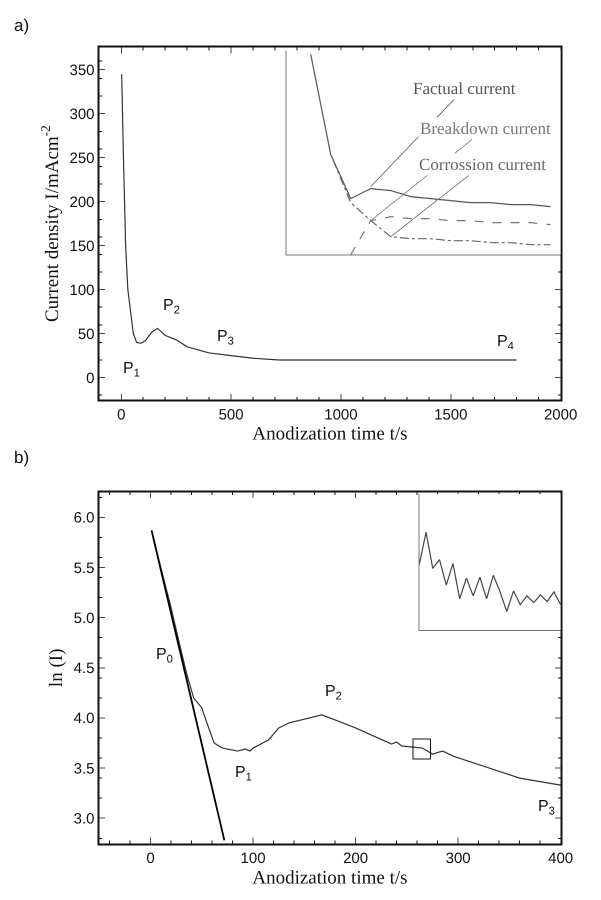 Image resolution: width=601 pixels, height=900 pixels. I want to click on x-tick-label: 500, so click(231, 415).